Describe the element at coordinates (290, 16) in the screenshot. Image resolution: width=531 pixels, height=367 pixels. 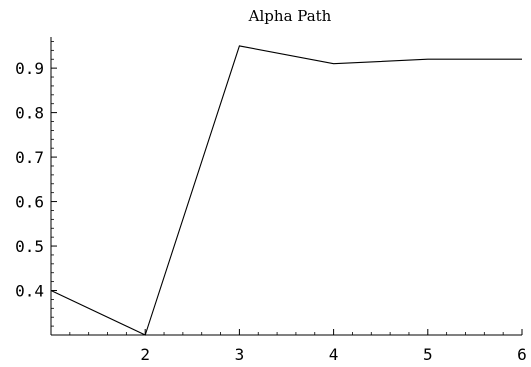
I see `chart-title: Alpha Path` at that location.